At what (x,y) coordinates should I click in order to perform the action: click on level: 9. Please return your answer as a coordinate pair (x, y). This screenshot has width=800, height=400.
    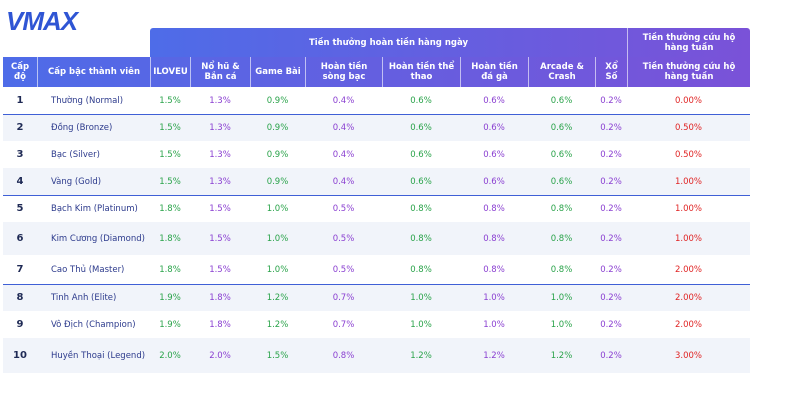
    Looking at the image, I should click on (20, 324).